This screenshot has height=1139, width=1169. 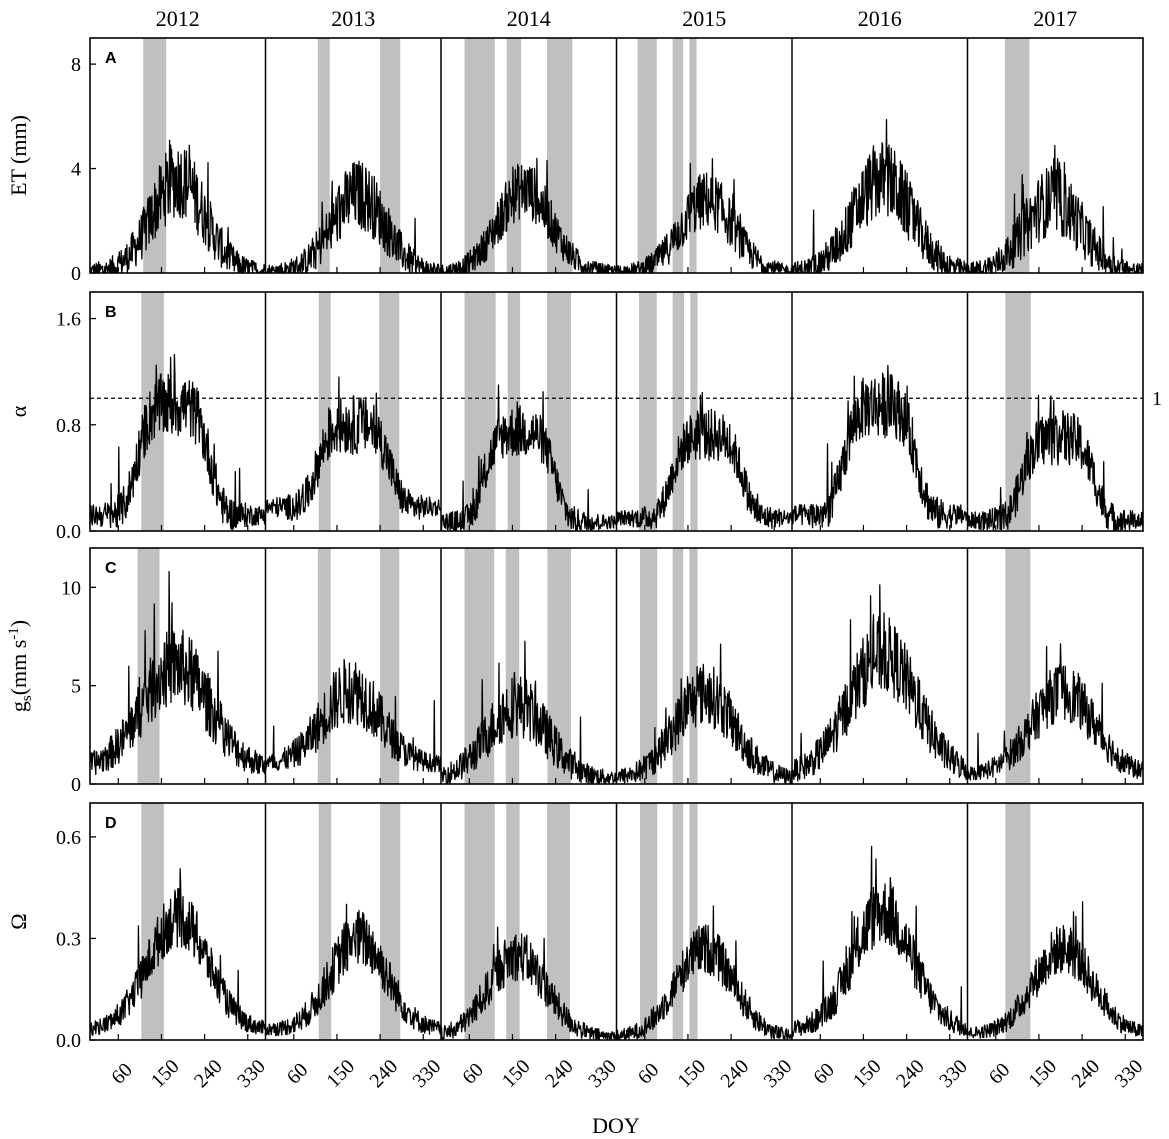 What do you see at coordinates (111, 58) in the screenshot?
I see `panel-letter-a: A` at bounding box center [111, 58].